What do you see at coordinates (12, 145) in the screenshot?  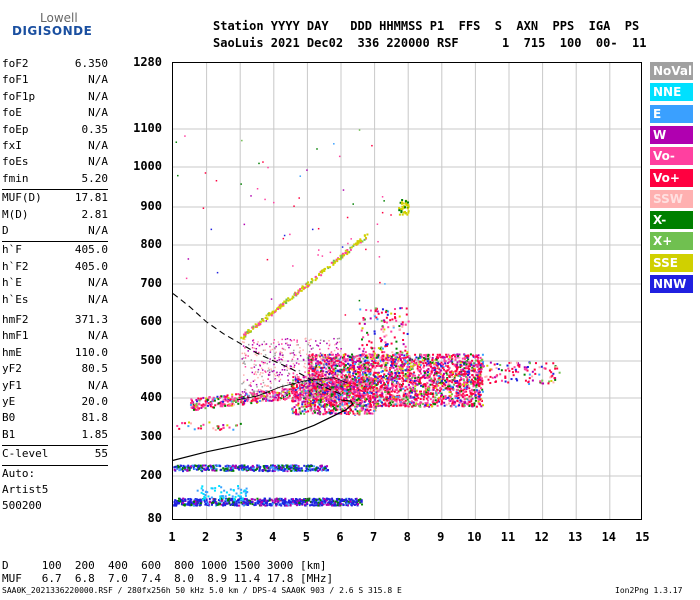 I see `param-name: fxI` at bounding box center [12, 145].